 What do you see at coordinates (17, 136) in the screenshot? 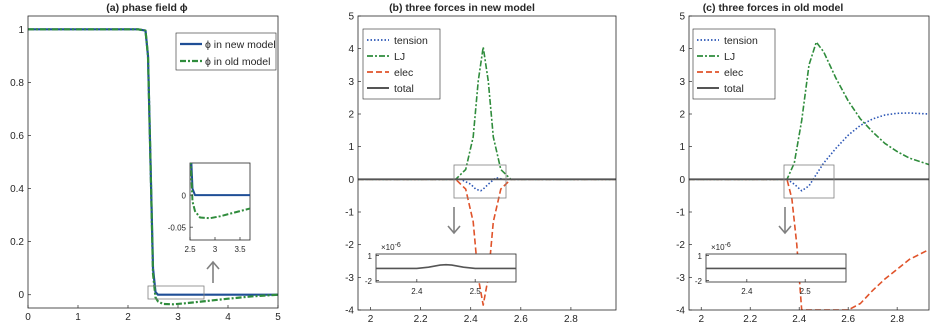
I see `panel-a-ytick-label: 0.6` at bounding box center [17, 136].